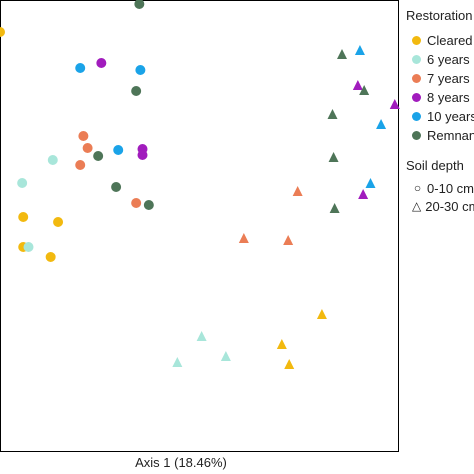 The height and width of the screenshot is (474, 474). What do you see at coordinates (448, 78) in the screenshot?
I see `legend-item-label: 7 years` at bounding box center [448, 78].